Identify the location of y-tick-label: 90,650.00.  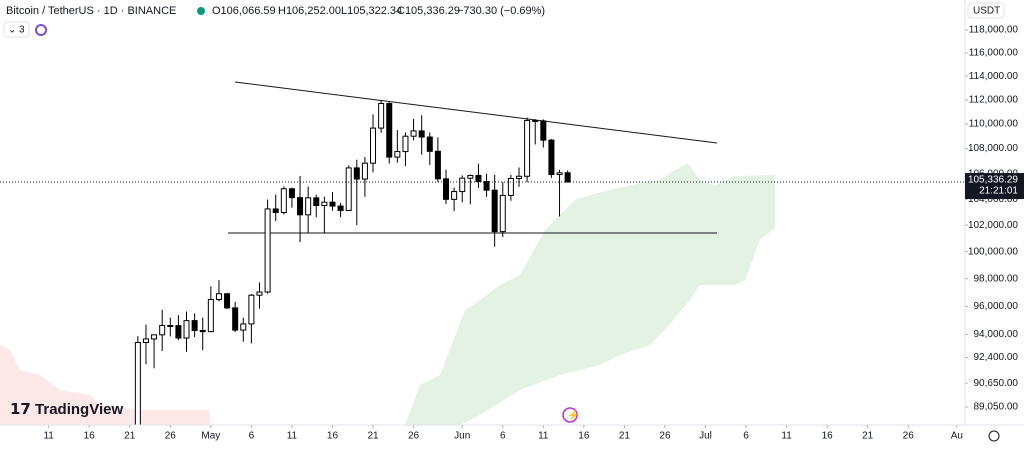
(996, 383).